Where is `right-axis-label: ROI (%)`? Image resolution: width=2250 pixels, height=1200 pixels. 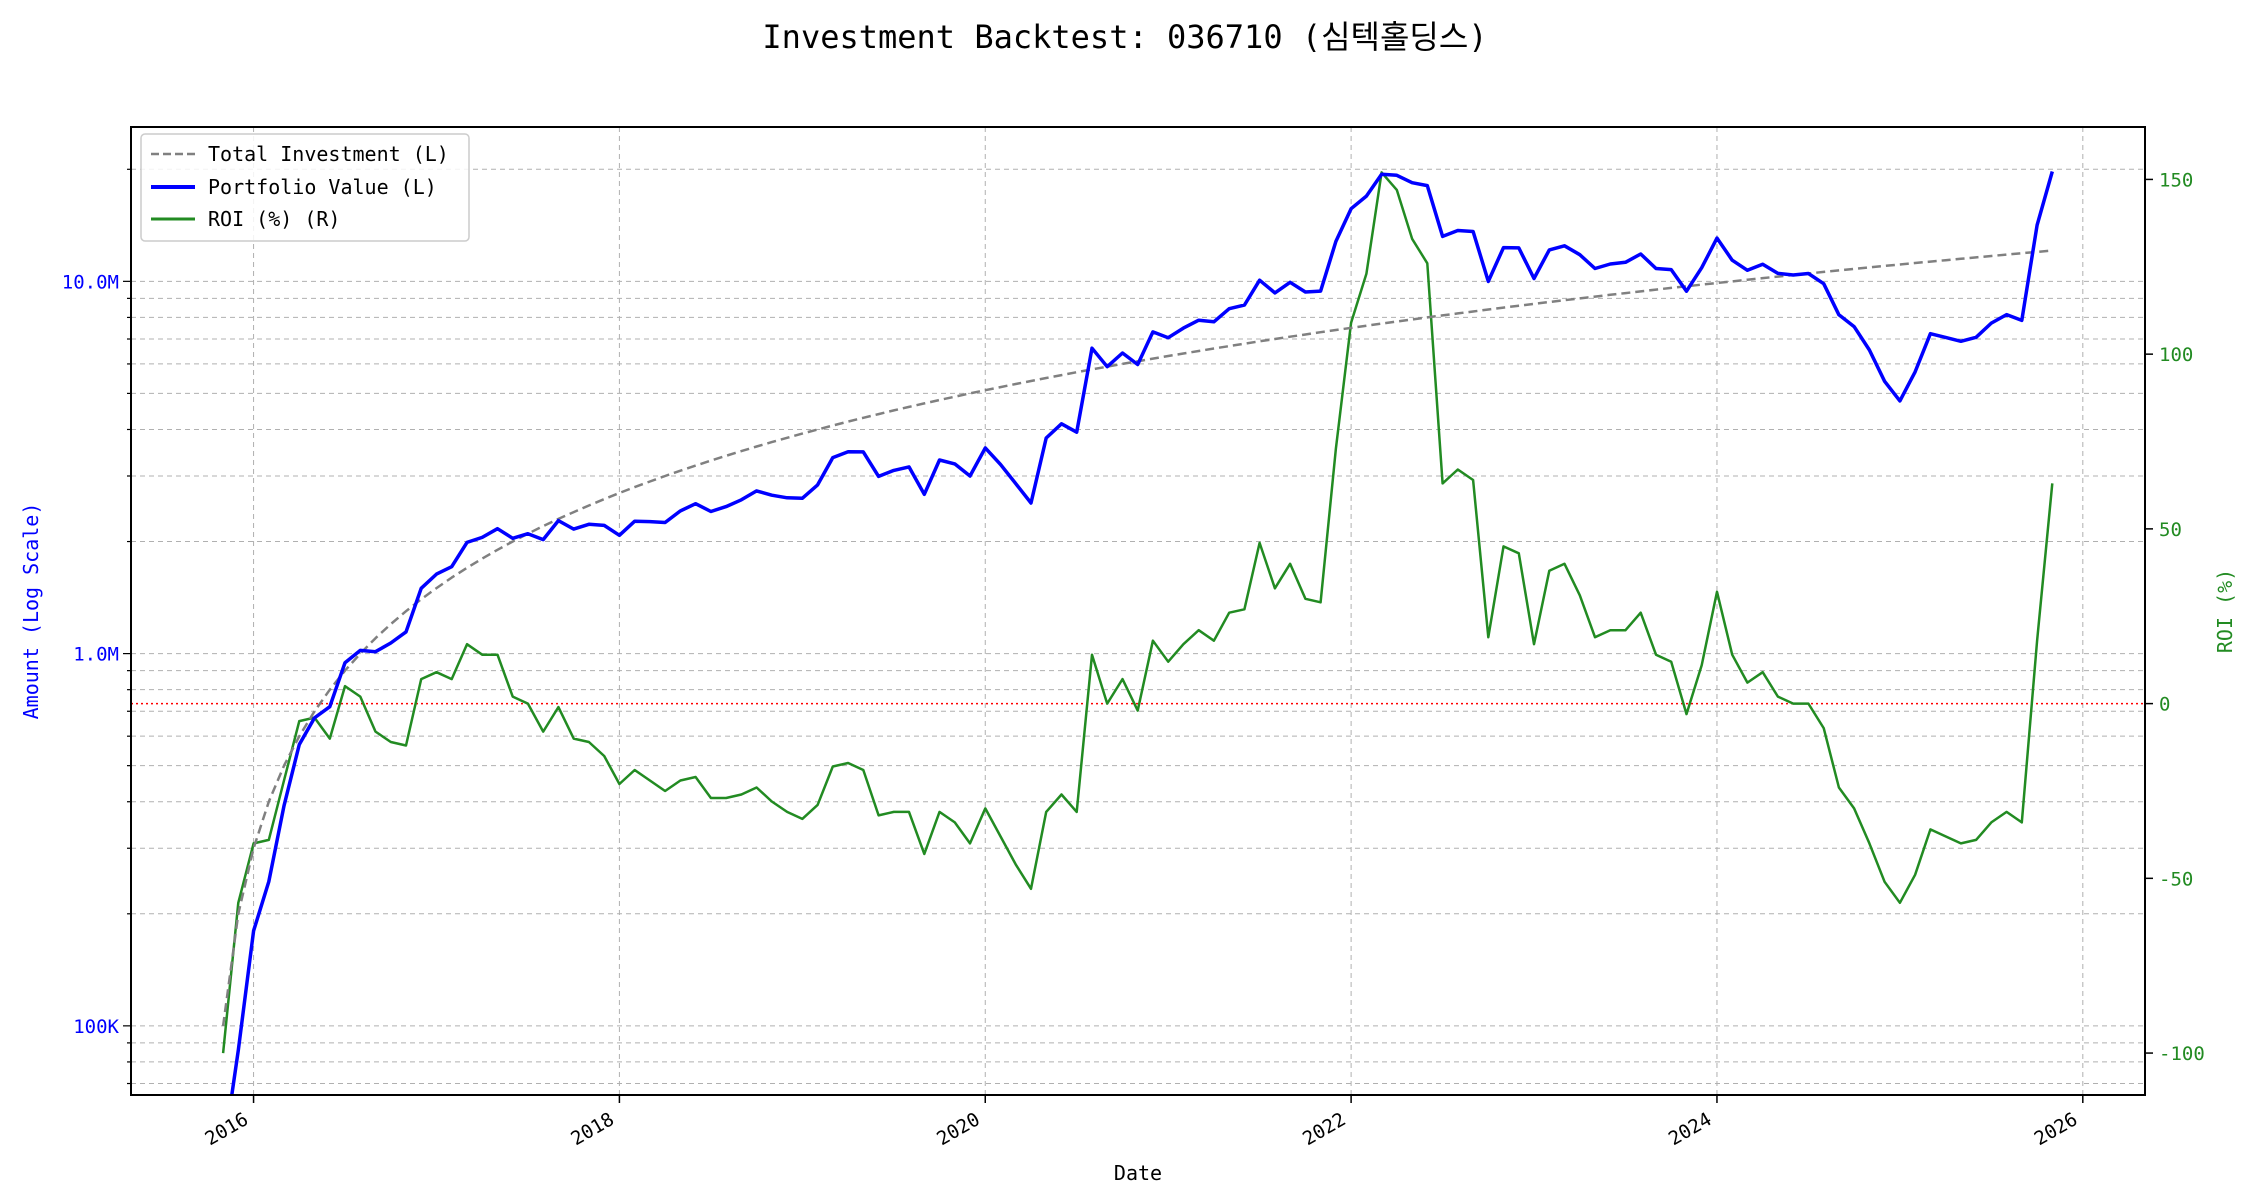
right-axis-label: ROI (%) is located at coordinates (2225, 611).